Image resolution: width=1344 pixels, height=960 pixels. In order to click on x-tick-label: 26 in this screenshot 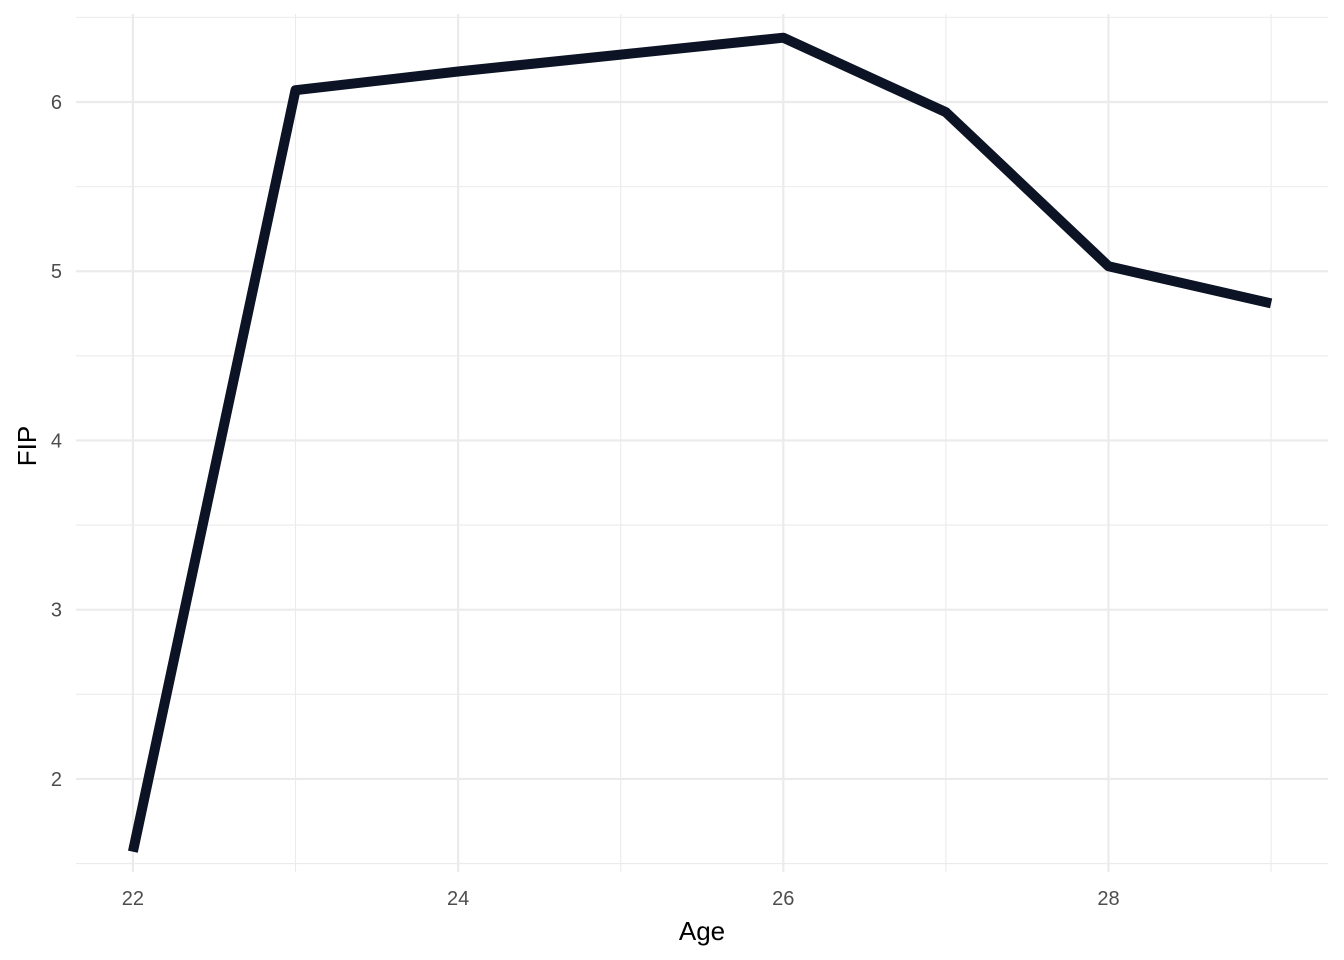, I will do `click(783, 899)`.